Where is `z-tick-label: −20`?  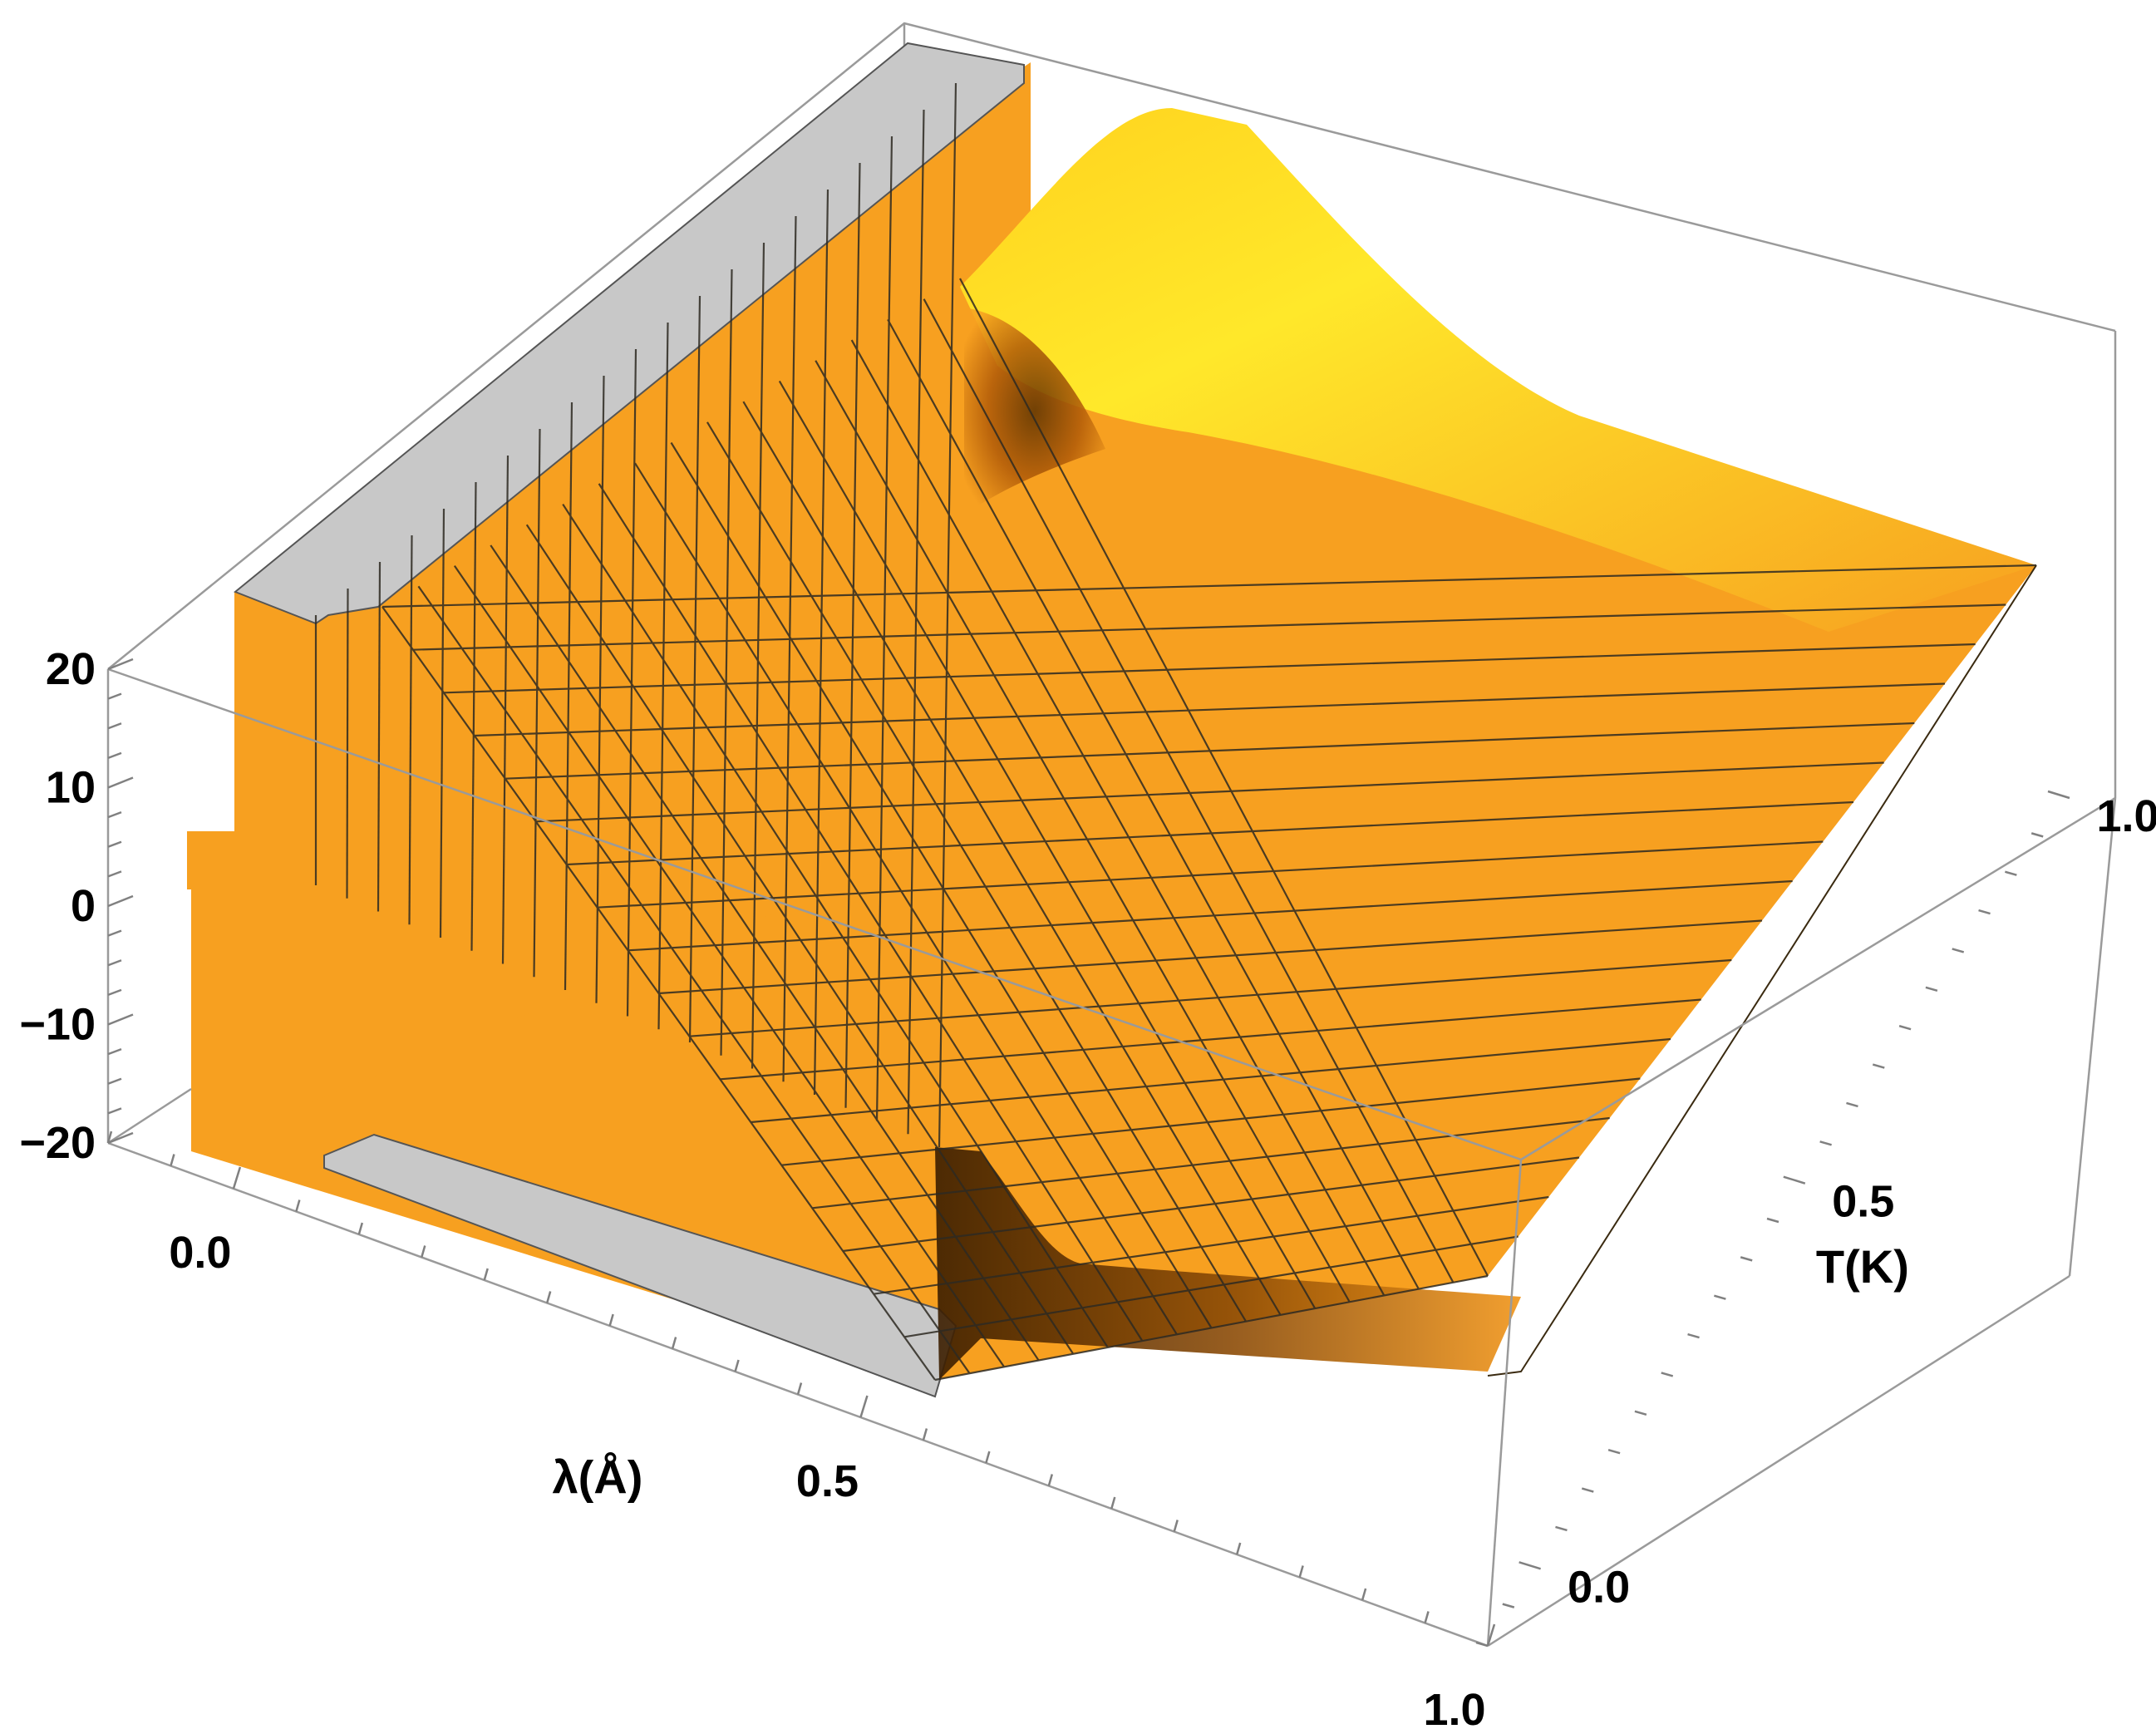 z-tick-label: −20 is located at coordinates (58, 1143).